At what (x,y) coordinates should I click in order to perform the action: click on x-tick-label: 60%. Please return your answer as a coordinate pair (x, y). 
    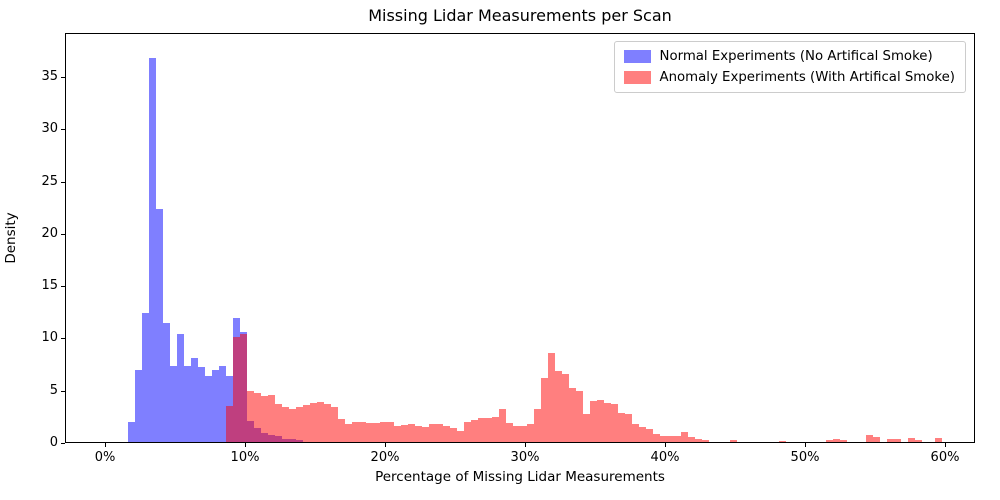
    Looking at the image, I should click on (945, 457).